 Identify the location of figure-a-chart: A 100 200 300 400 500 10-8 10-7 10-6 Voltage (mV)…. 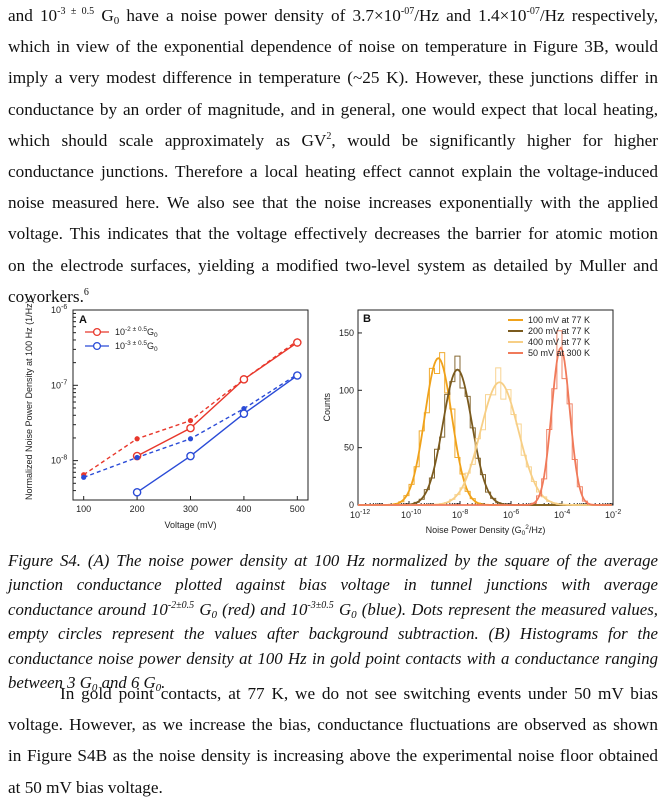
(166, 415).